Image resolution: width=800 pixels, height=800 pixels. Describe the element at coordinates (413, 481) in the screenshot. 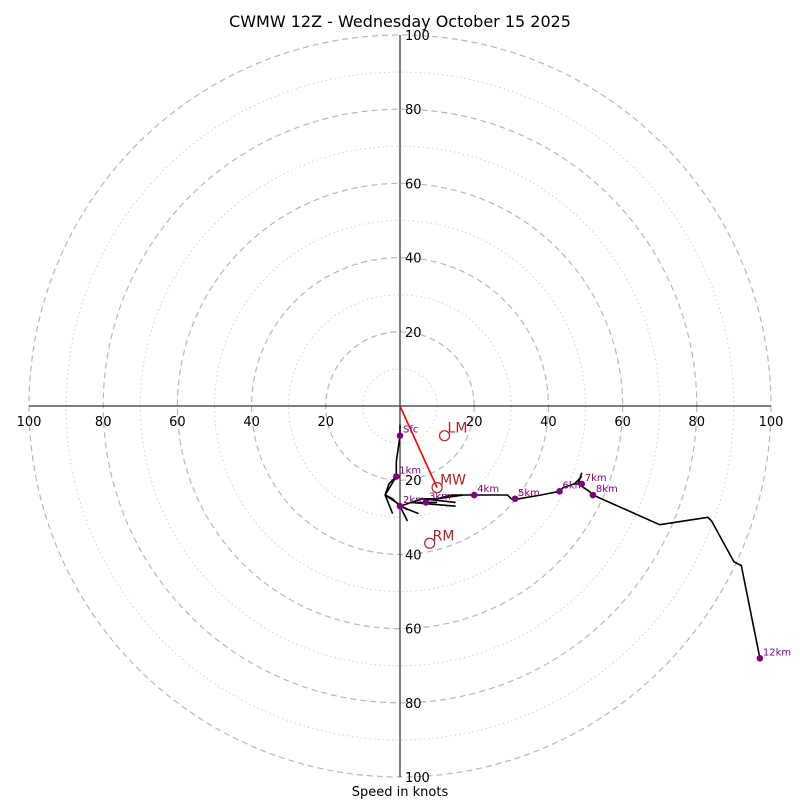

I see `tick-label-bottom: 20` at that location.